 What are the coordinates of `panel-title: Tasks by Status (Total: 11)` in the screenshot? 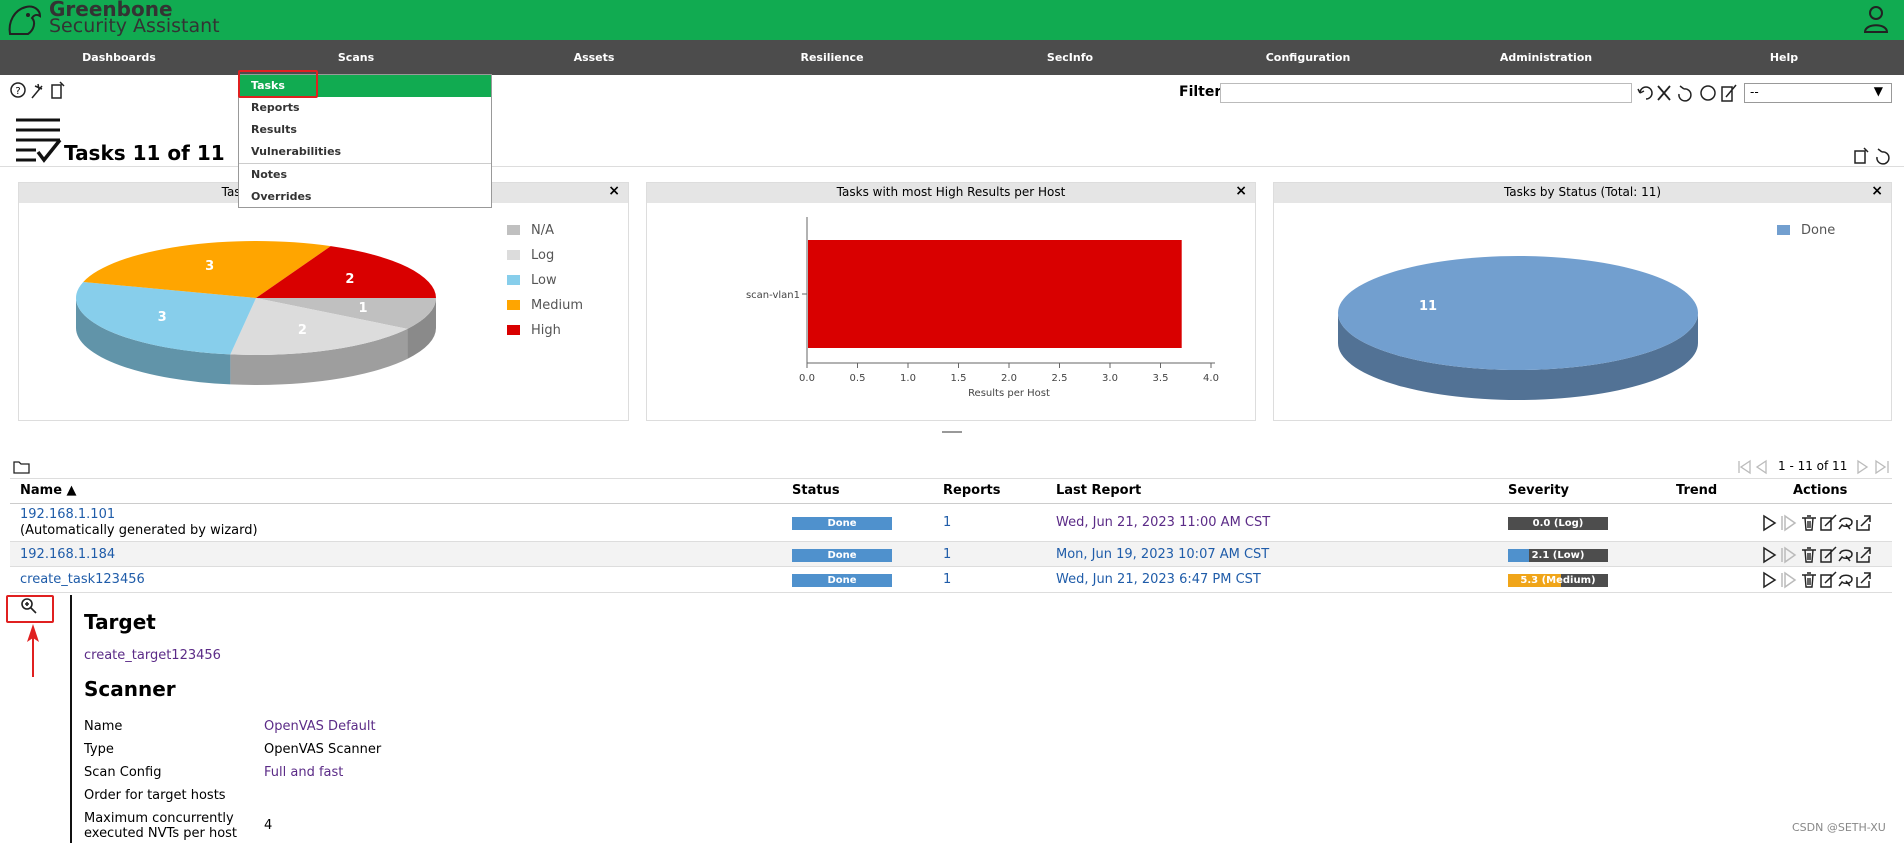 It's located at (1582, 192).